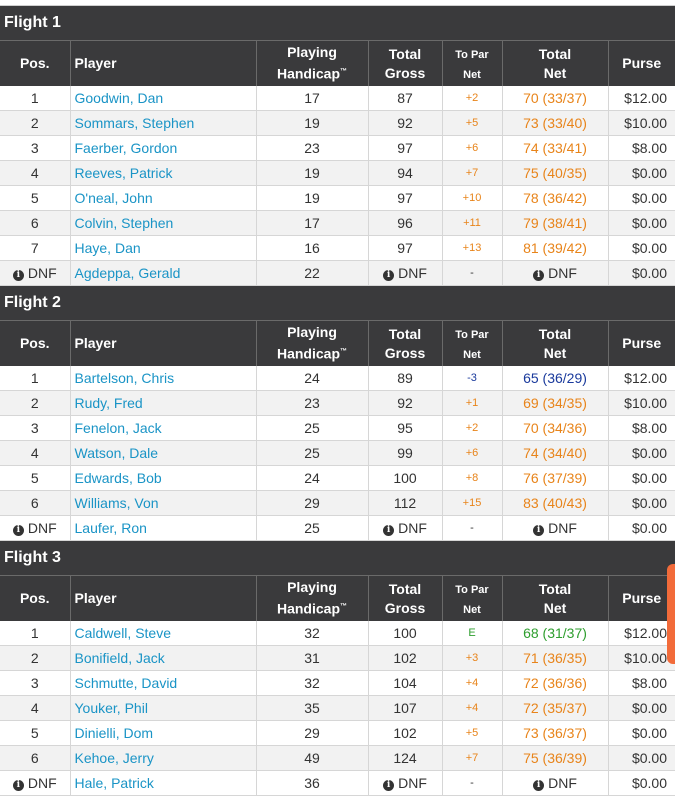  I want to click on gross-cell: 99, so click(404, 453).